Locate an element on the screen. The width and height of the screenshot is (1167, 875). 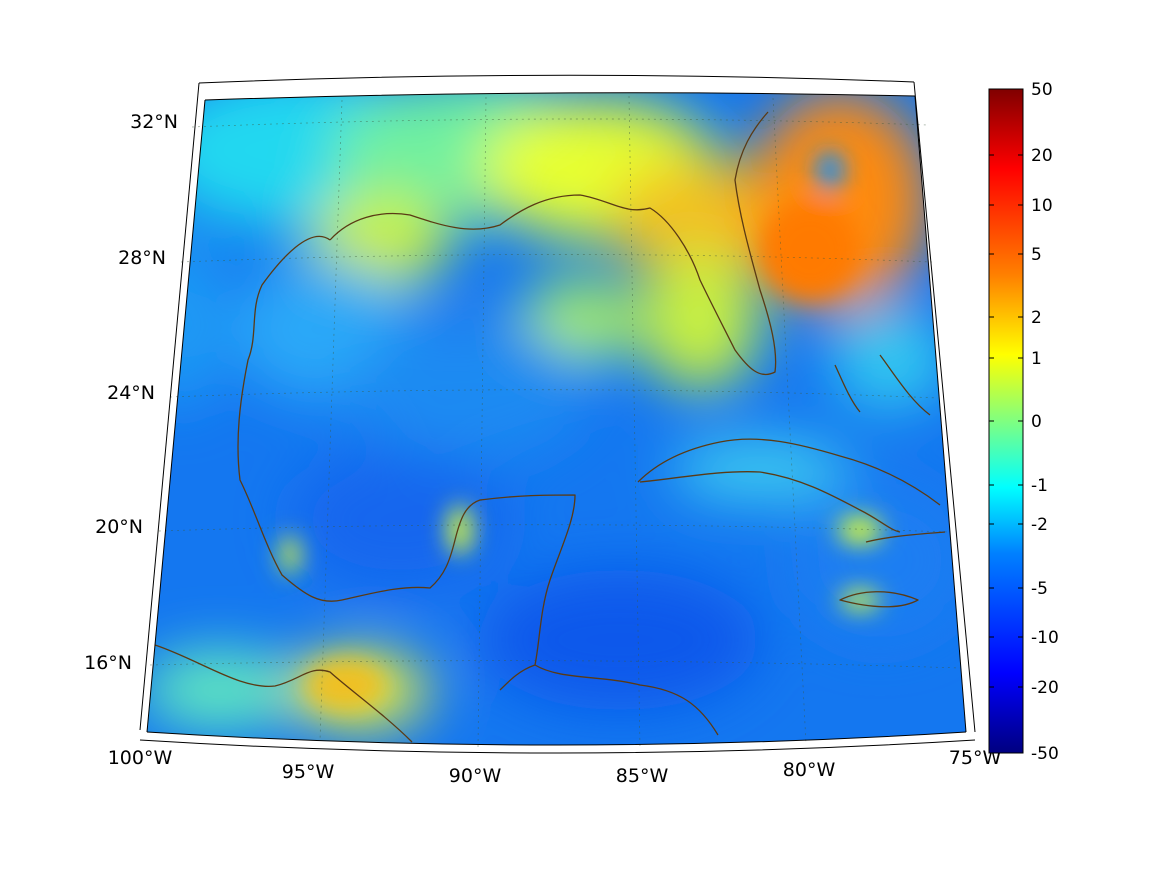
colorbar-tick-label: -5 is located at coordinates (1039, 589).